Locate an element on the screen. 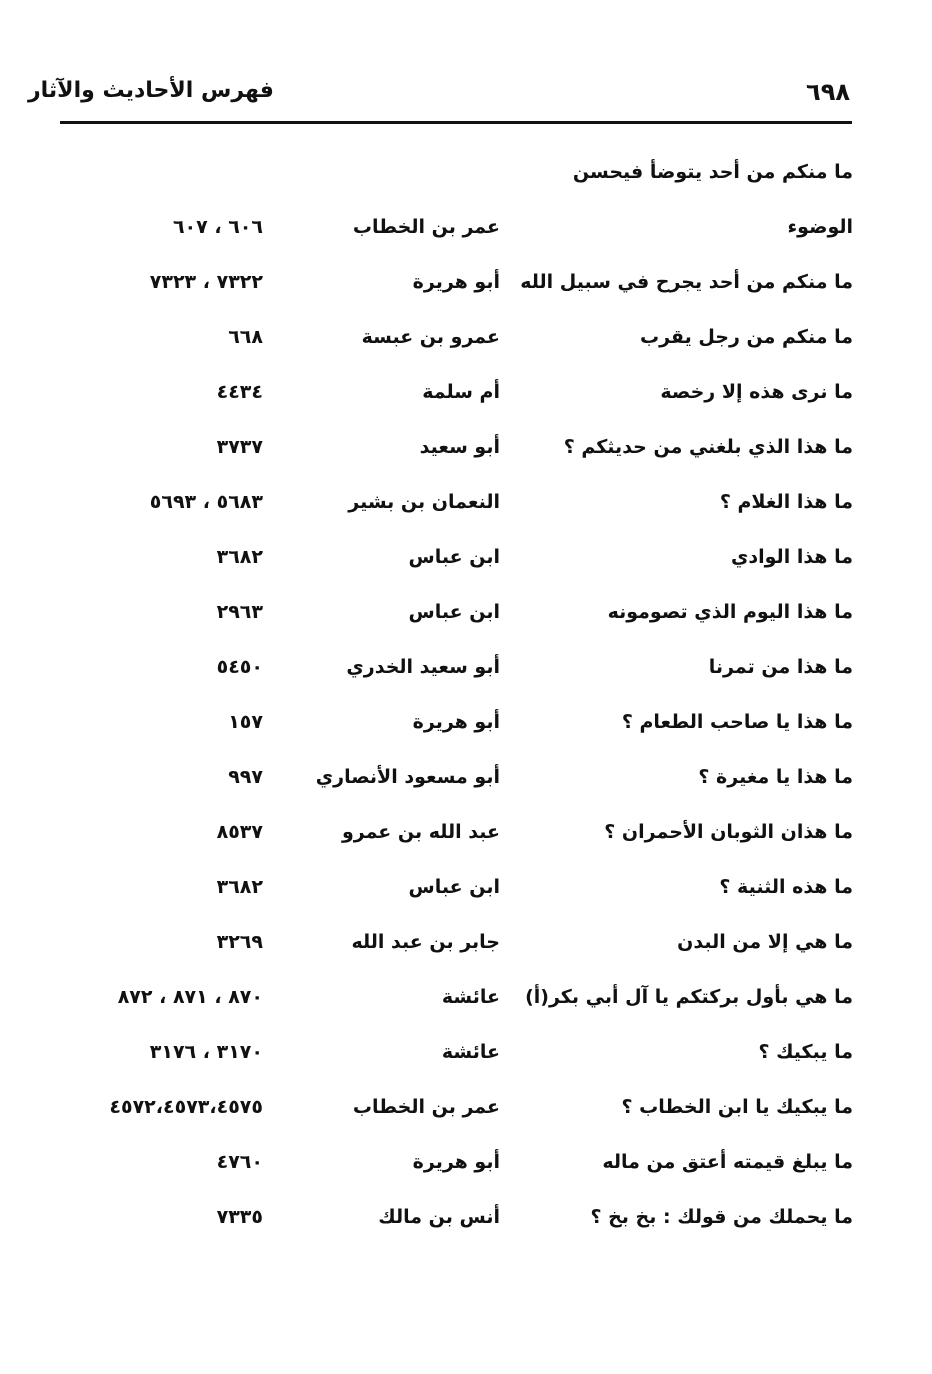  entry-text: ما هذان الثوبان الأحمران ؟ is located at coordinates (728, 832).